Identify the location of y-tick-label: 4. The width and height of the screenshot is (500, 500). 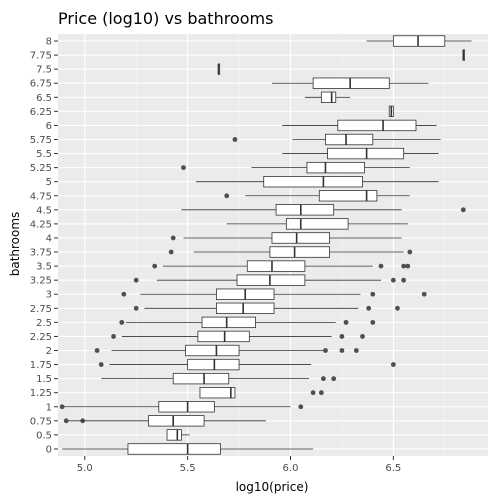
(49, 238).